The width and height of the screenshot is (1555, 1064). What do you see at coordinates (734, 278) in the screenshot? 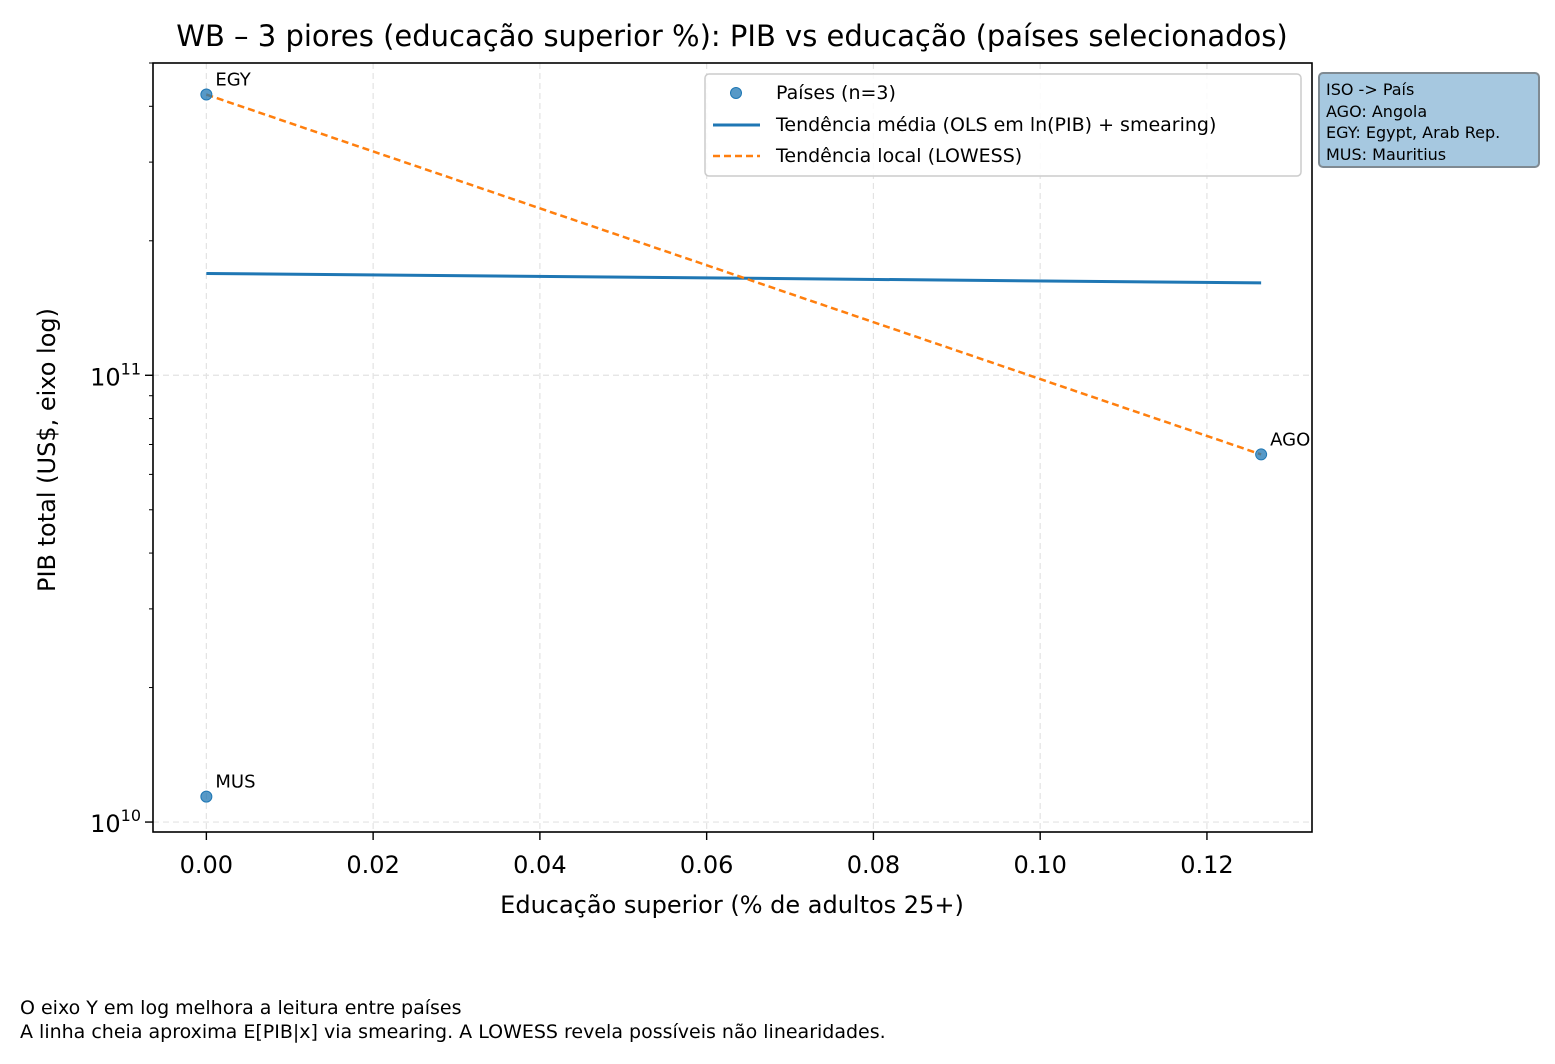
I see `ols-trend-line` at bounding box center [734, 278].